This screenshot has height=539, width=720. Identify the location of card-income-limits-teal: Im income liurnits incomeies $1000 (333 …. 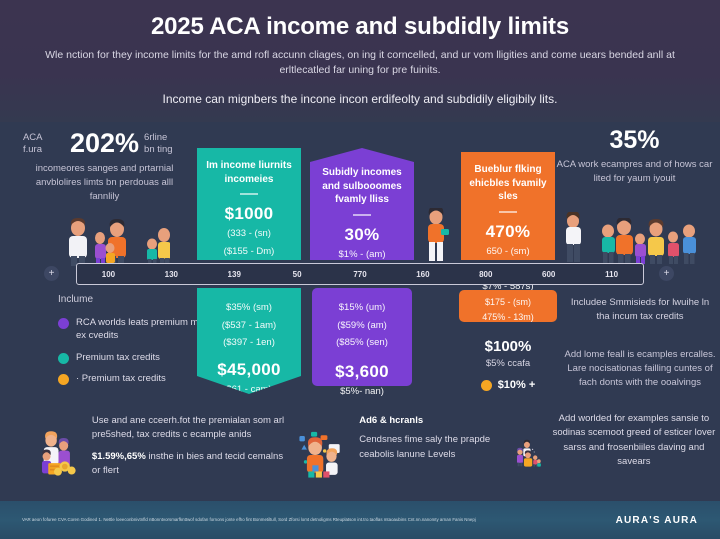
(249, 211).